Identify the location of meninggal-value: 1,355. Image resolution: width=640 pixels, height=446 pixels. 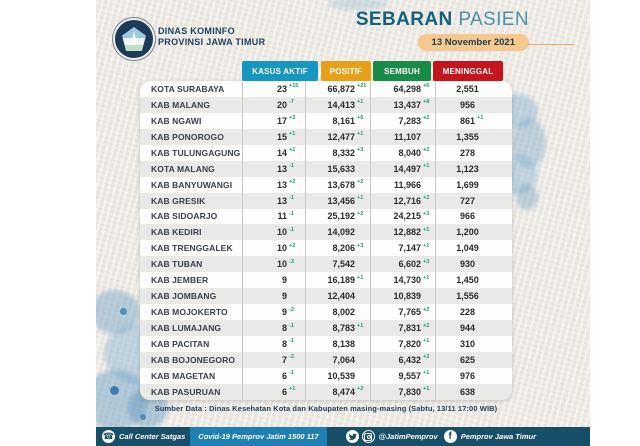
(467, 136).